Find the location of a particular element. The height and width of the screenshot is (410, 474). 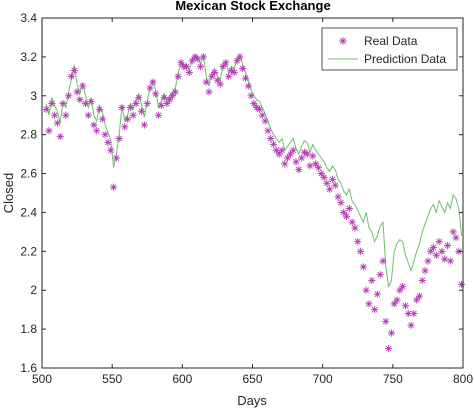

y-tick-label: 3.2 is located at coordinates (28, 57).